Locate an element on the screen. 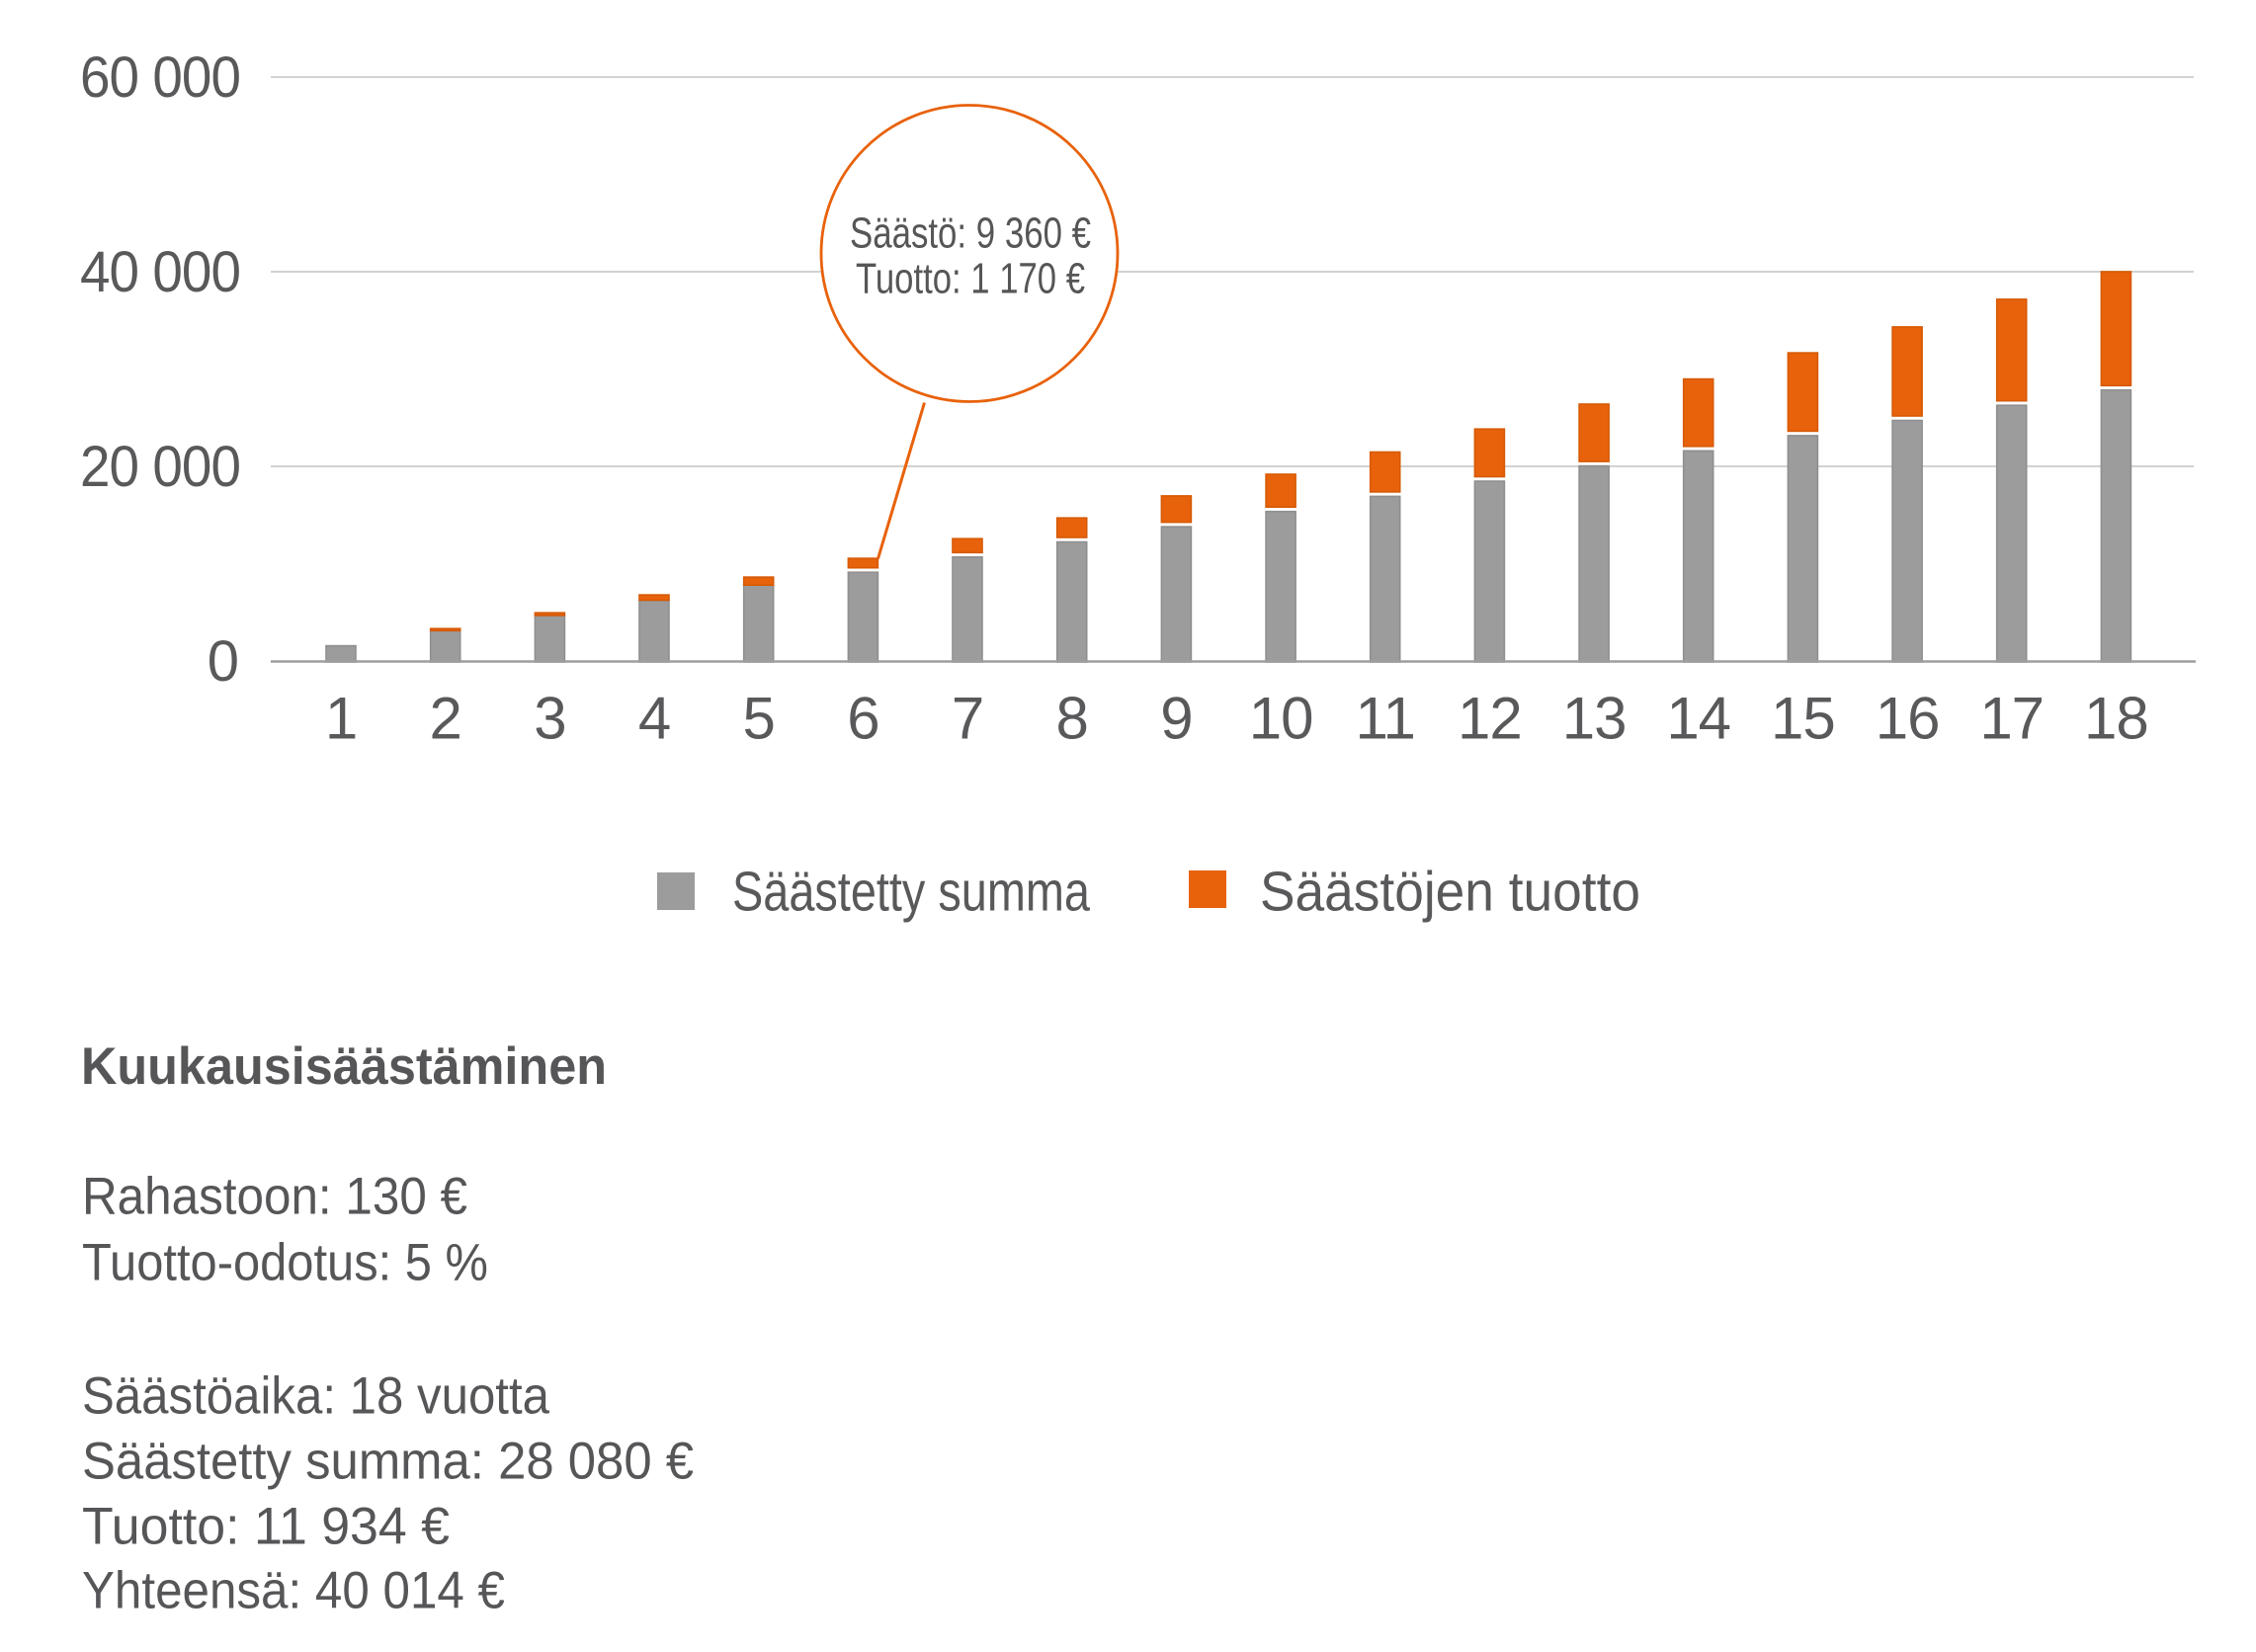 The width and height of the screenshot is (2256, 1652). svg-text: Säästö: 9 360 € is located at coordinates (970, 232).